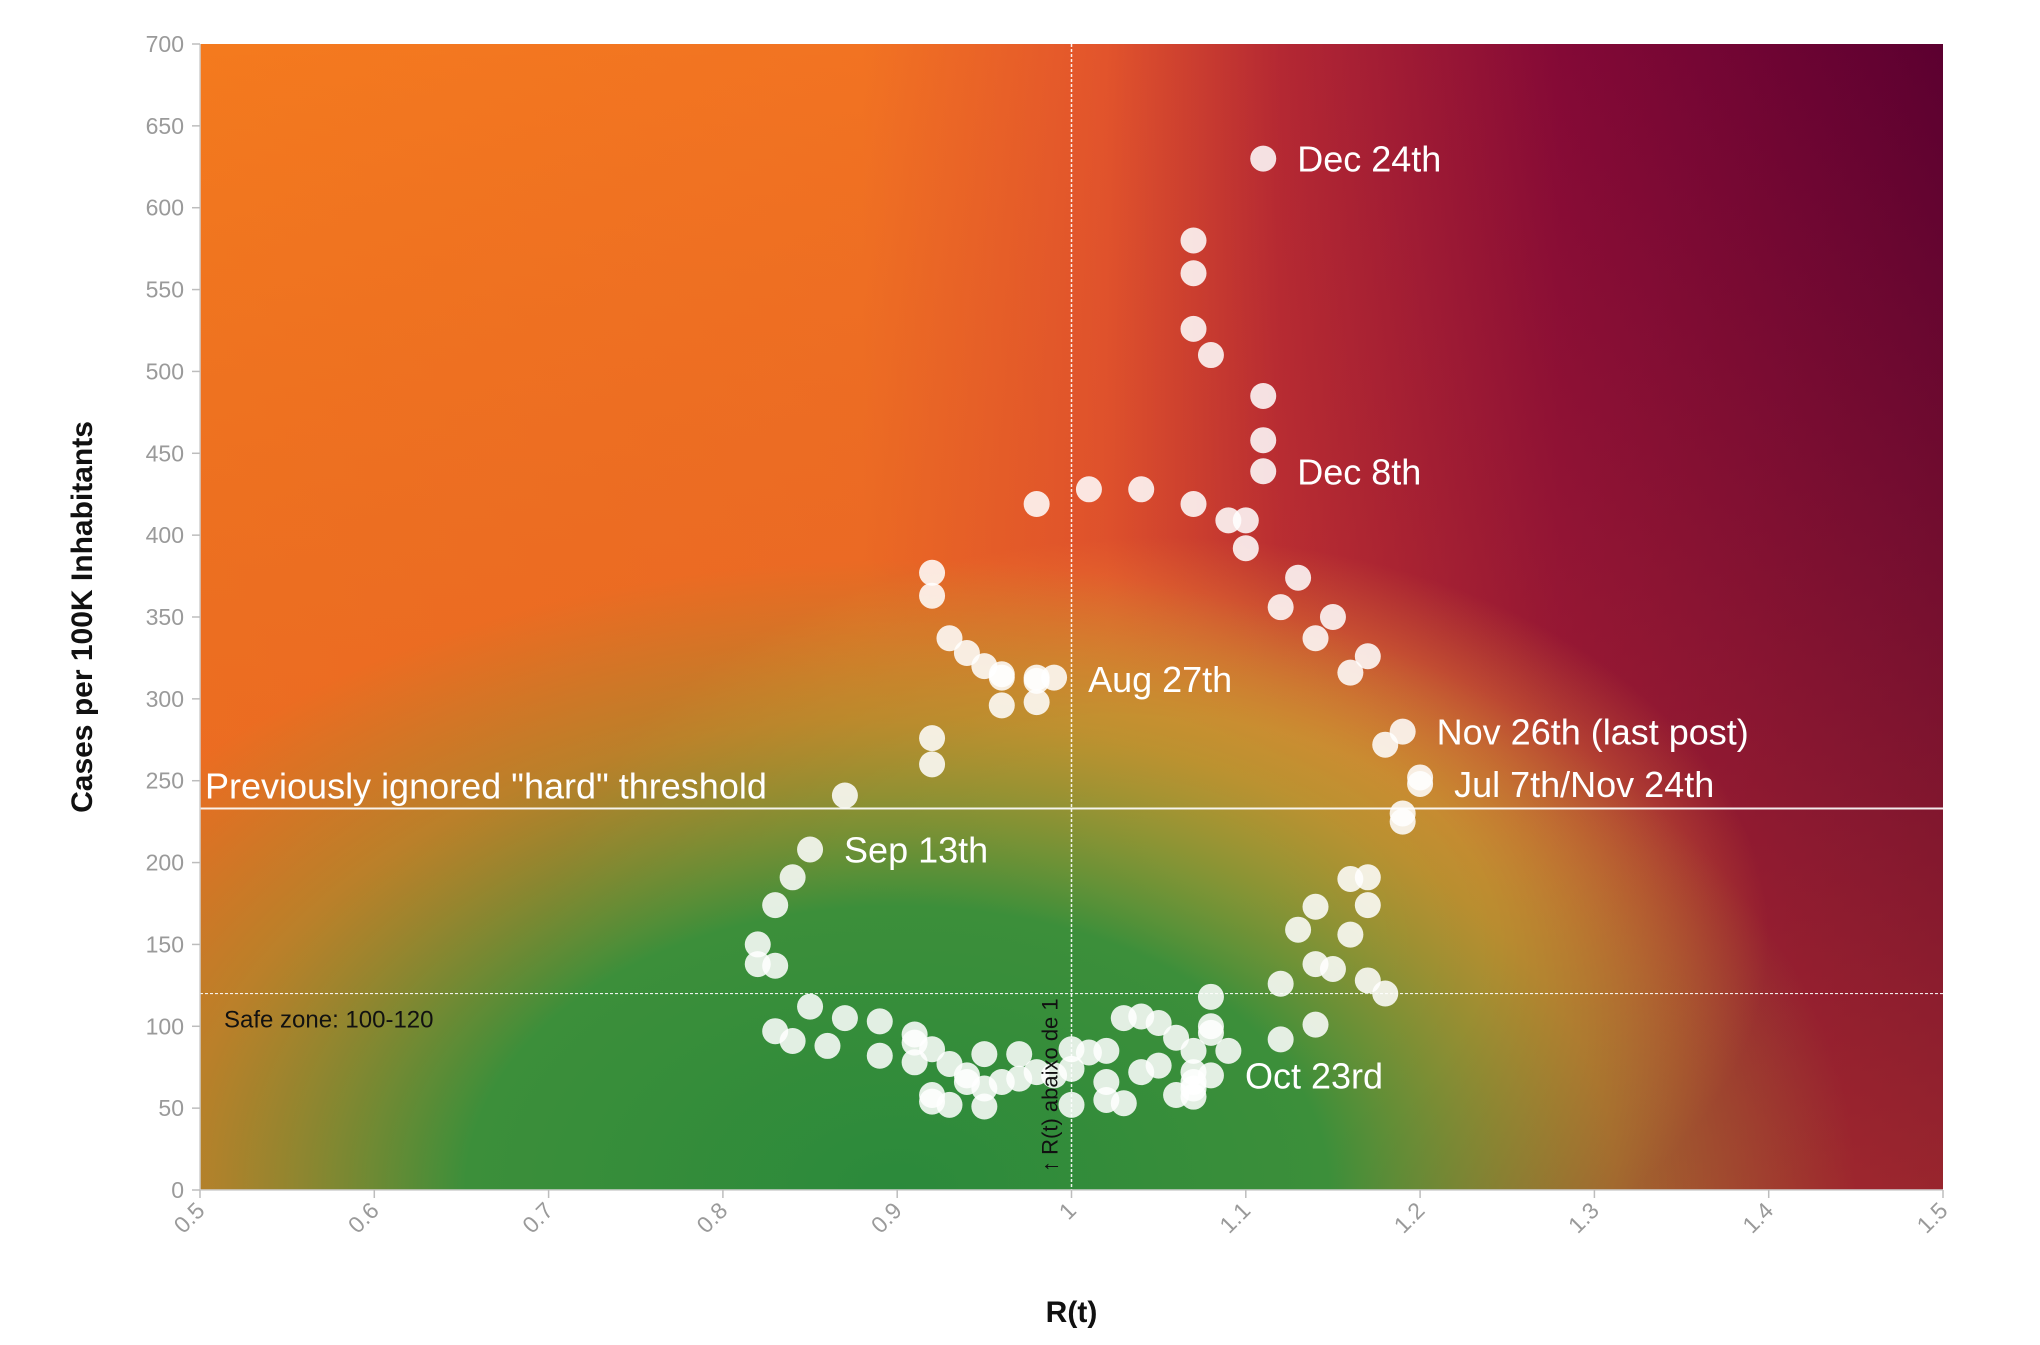 This screenshot has height=1345, width=2040. I want to click on y-tick-label: 500, so click(165, 371).